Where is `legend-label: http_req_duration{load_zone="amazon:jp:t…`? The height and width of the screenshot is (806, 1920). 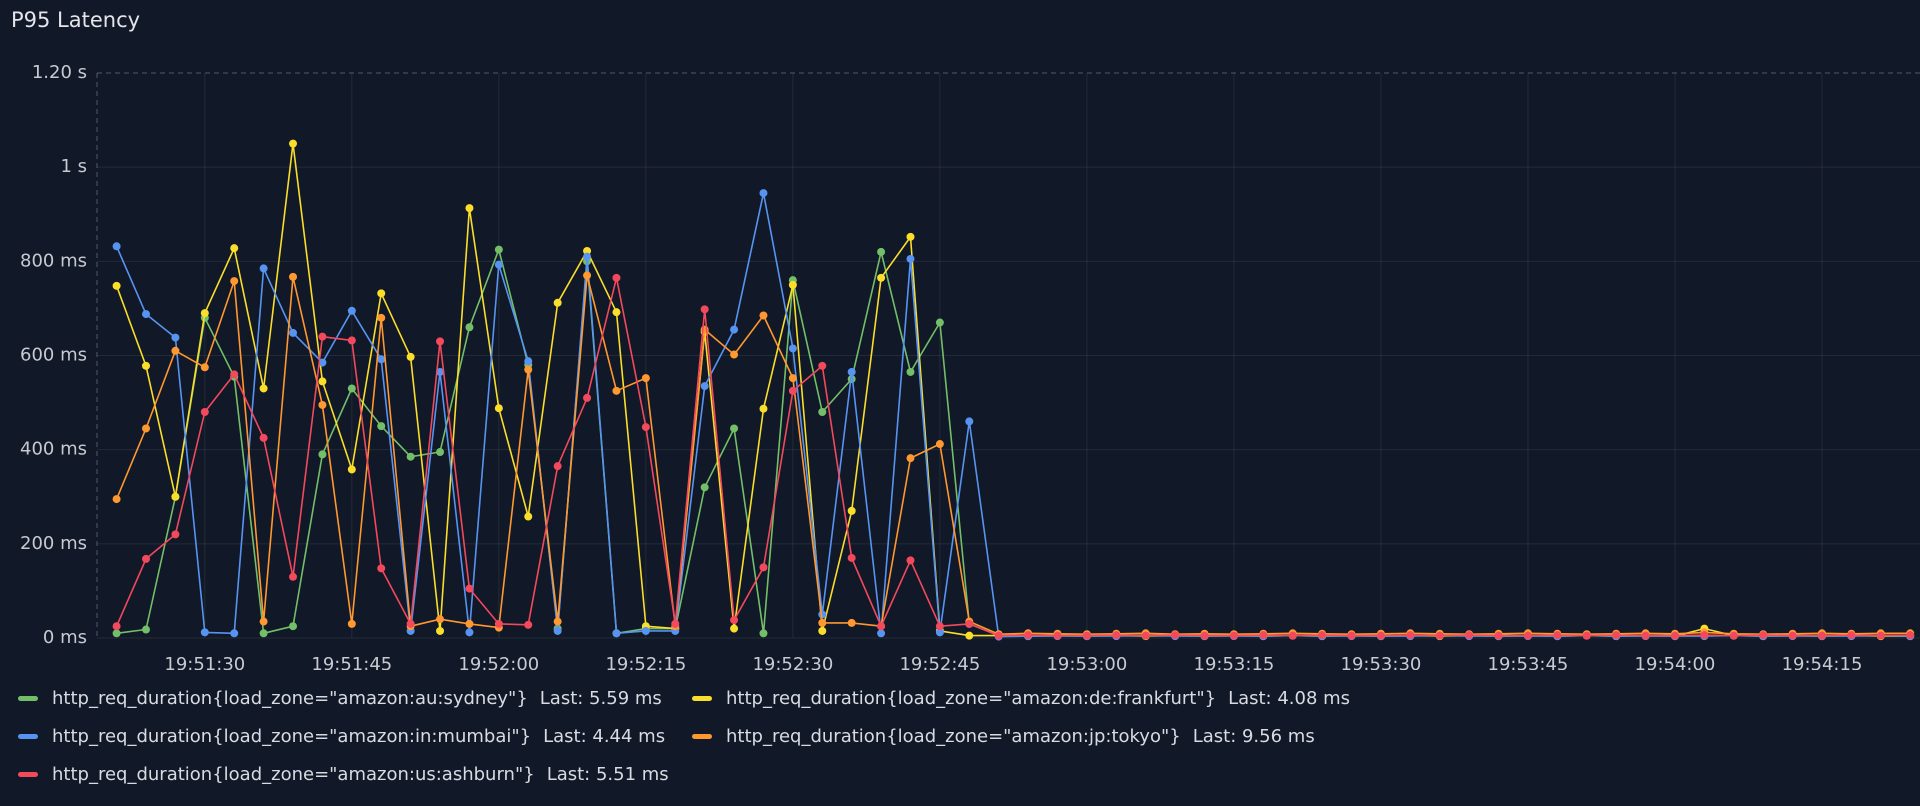 legend-label: http_req_duration{load_zone="amazon:jp:t… is located at coordinates (953, 736).